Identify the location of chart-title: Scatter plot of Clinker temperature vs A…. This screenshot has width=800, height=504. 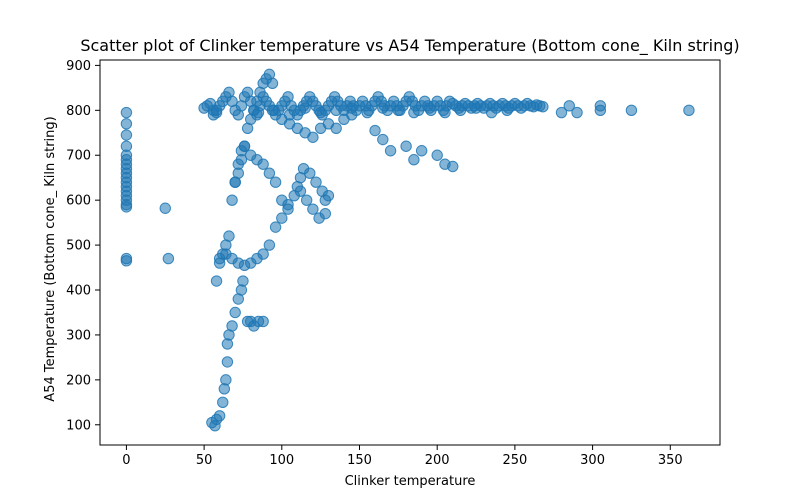
(409, 46).